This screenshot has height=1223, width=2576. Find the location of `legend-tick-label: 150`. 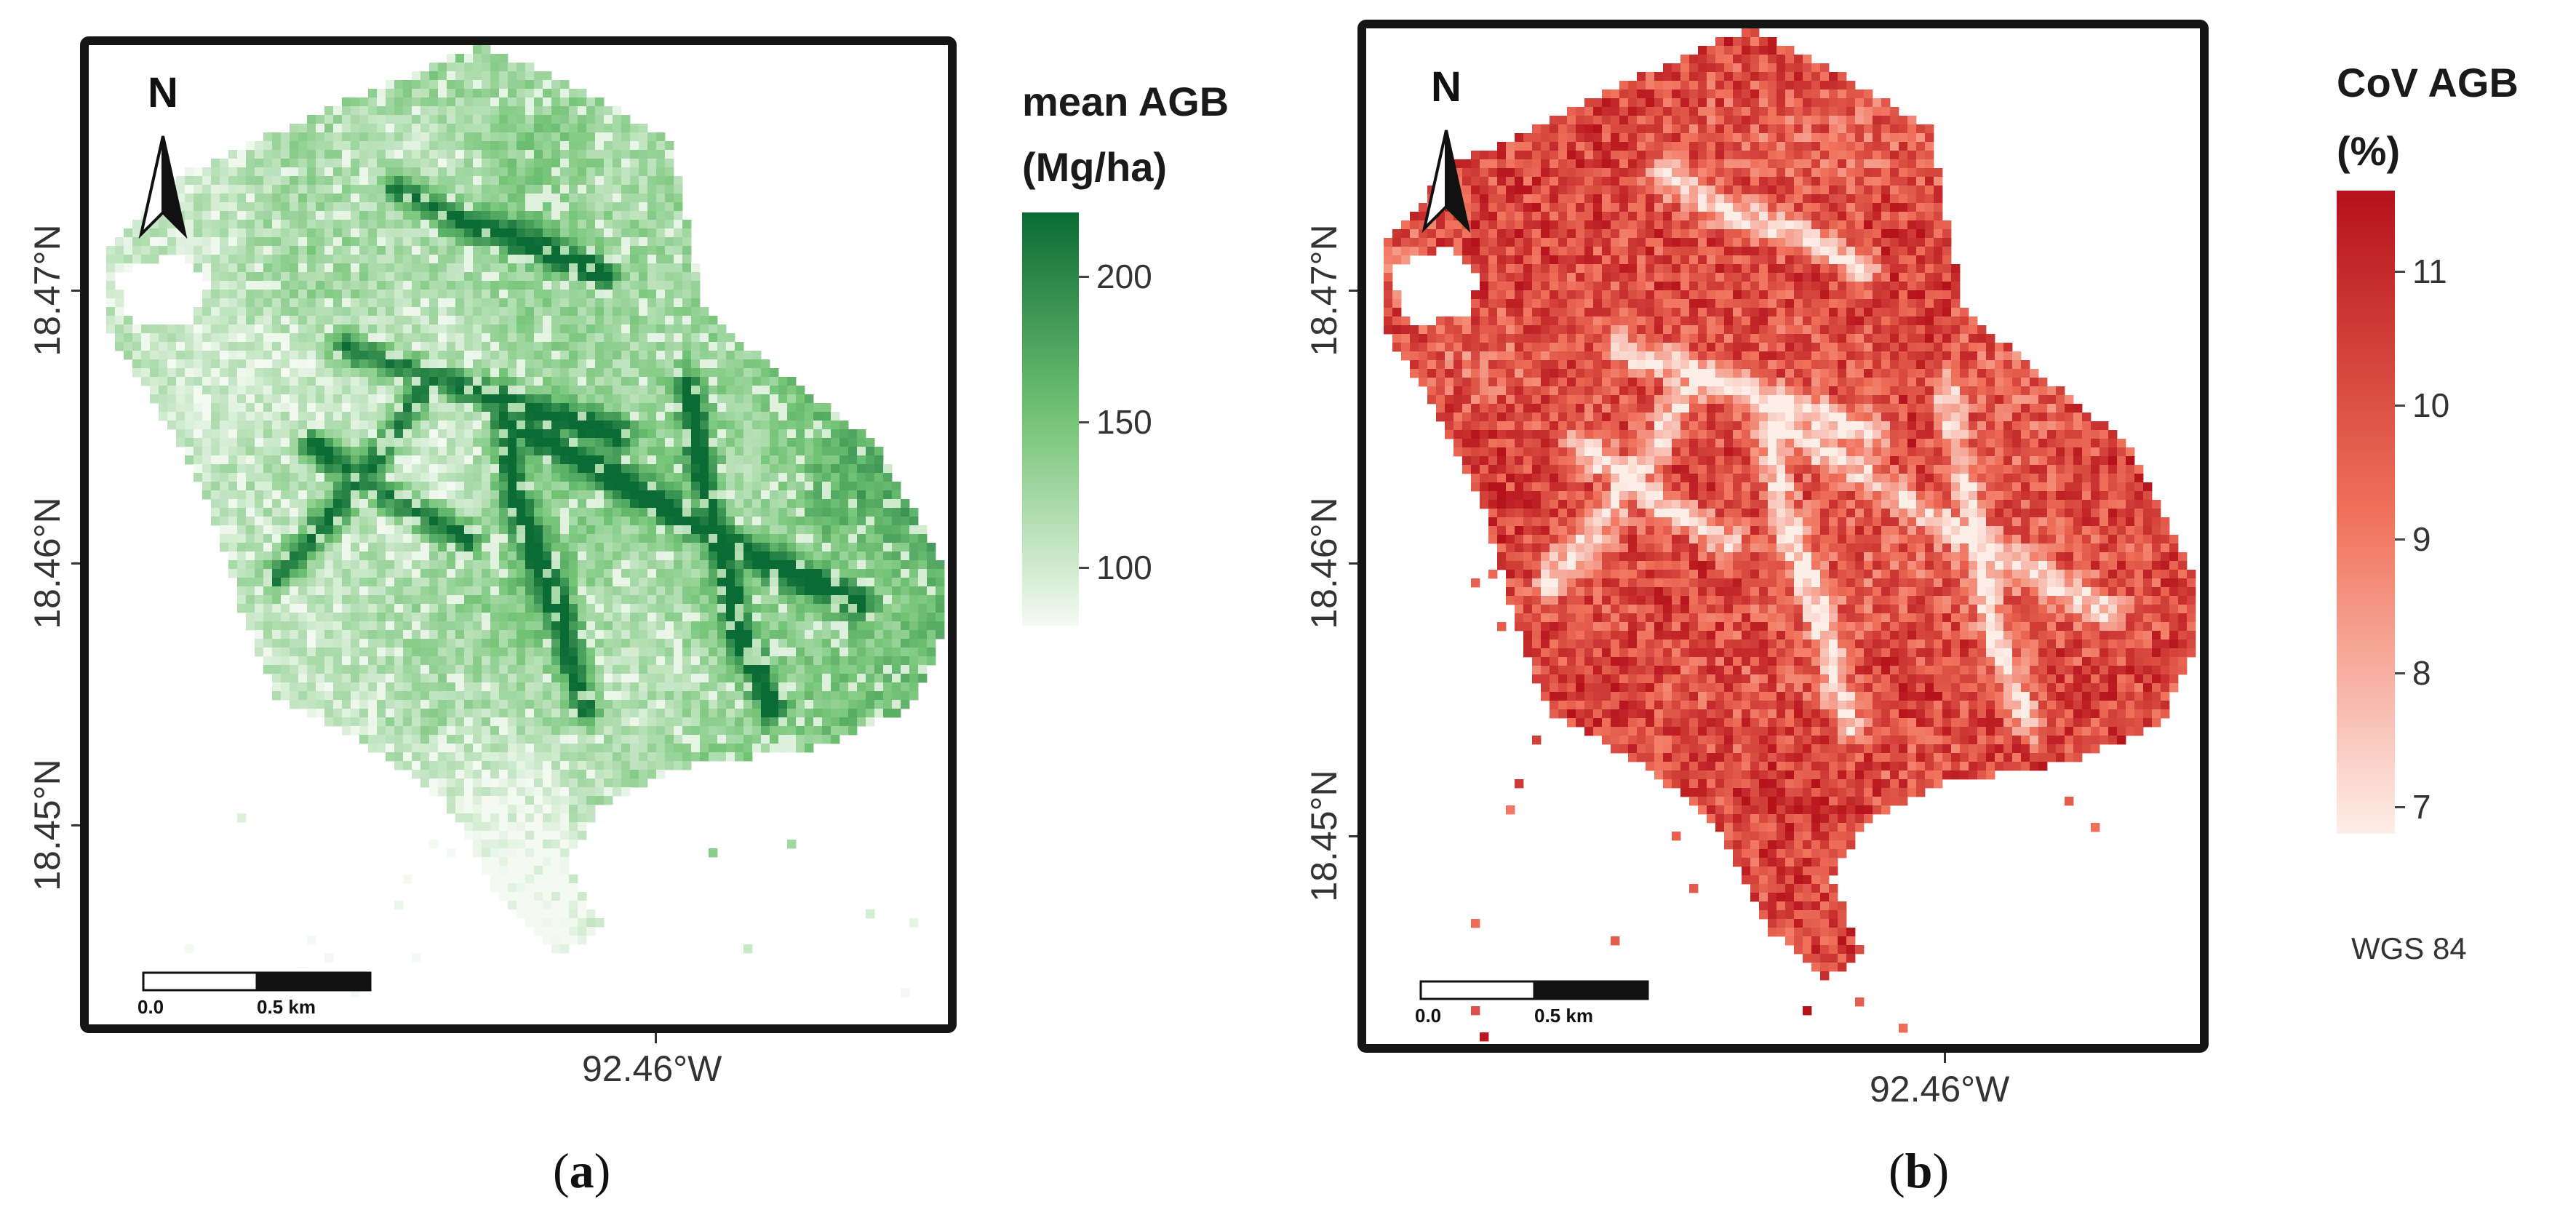

legend-tick-label: 150 is located at coordinates (1124, 422).